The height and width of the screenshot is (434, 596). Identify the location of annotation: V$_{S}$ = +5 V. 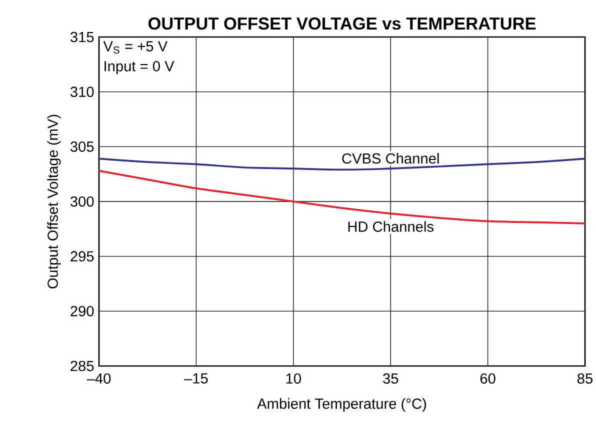
(135, 47).